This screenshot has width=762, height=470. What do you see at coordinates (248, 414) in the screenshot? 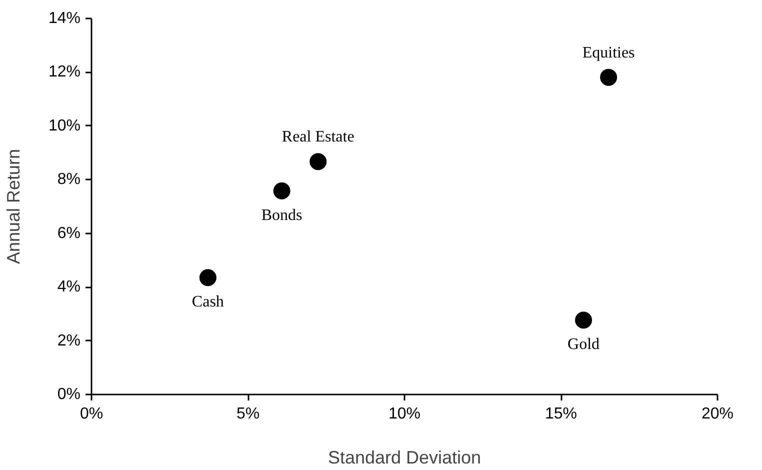
I see `x-tick-label: 5%` at bounding box center [248, 414].